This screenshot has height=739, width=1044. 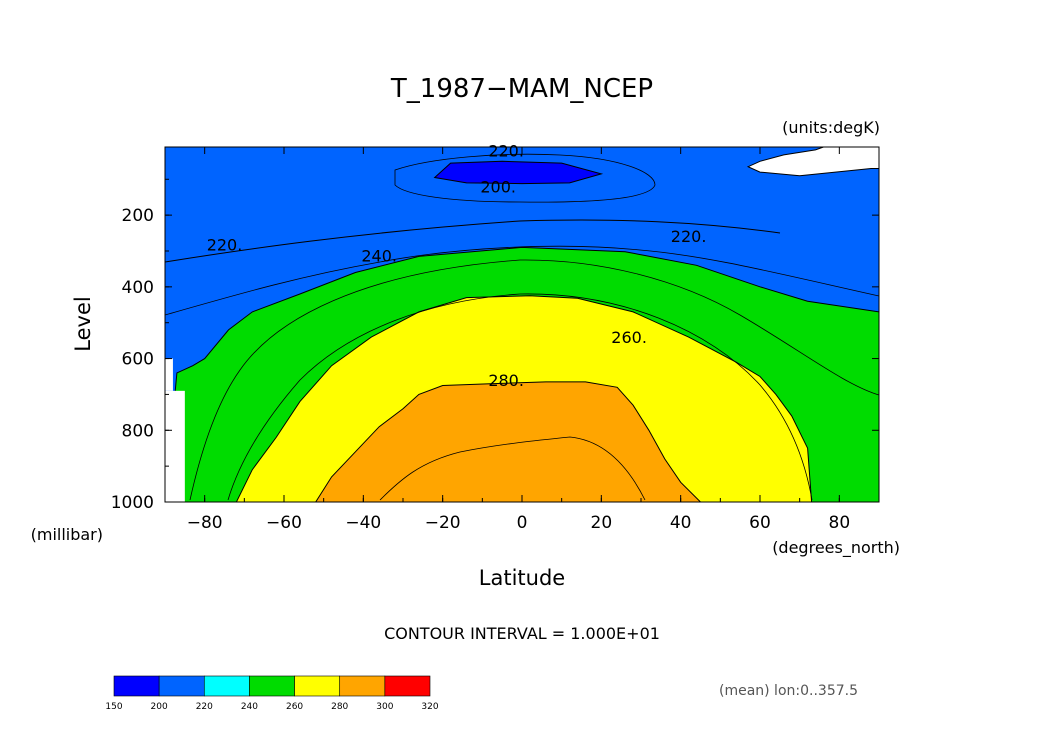 What do you see at coordinates (204, 707) in the screenshot?
I see `colorbar-tick-label: 220` at bounding box center [204, 707].